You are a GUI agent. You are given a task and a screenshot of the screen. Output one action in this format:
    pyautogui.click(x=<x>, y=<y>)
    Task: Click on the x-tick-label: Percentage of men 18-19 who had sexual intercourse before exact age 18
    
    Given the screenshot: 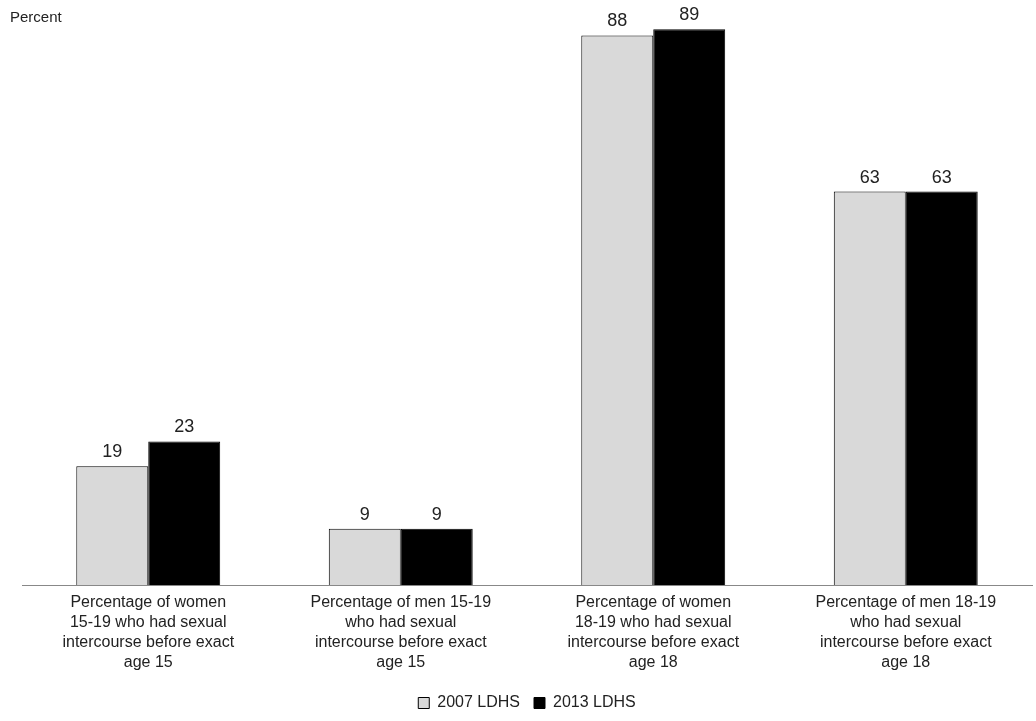 What is the action you would take?
    pyautogui.click(x=906, y=632)
    